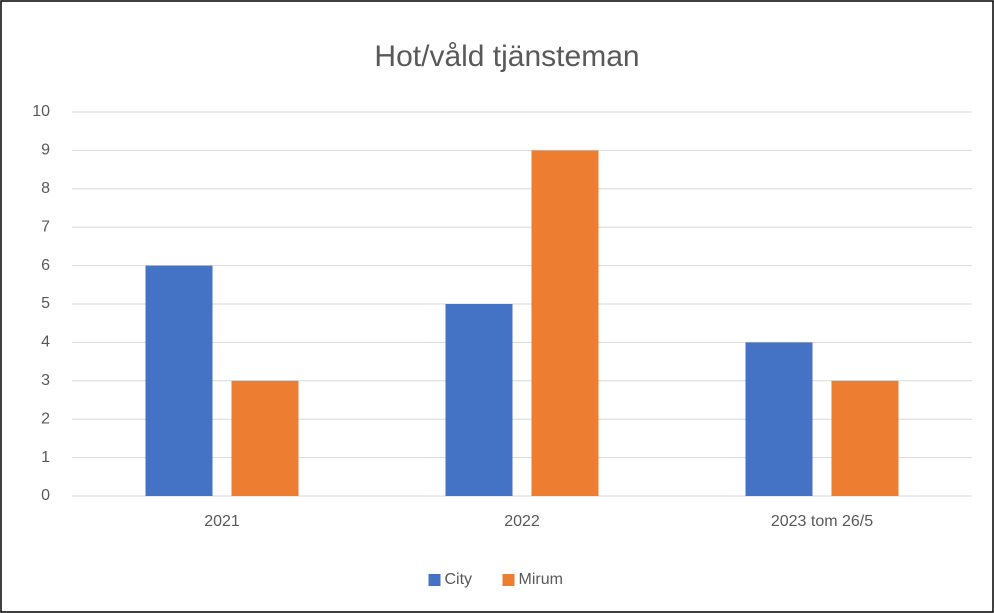 Image resolution: width=994 pixels, height=613 pixels. I want to click on y-tick-label: 3, so click(45, 380).